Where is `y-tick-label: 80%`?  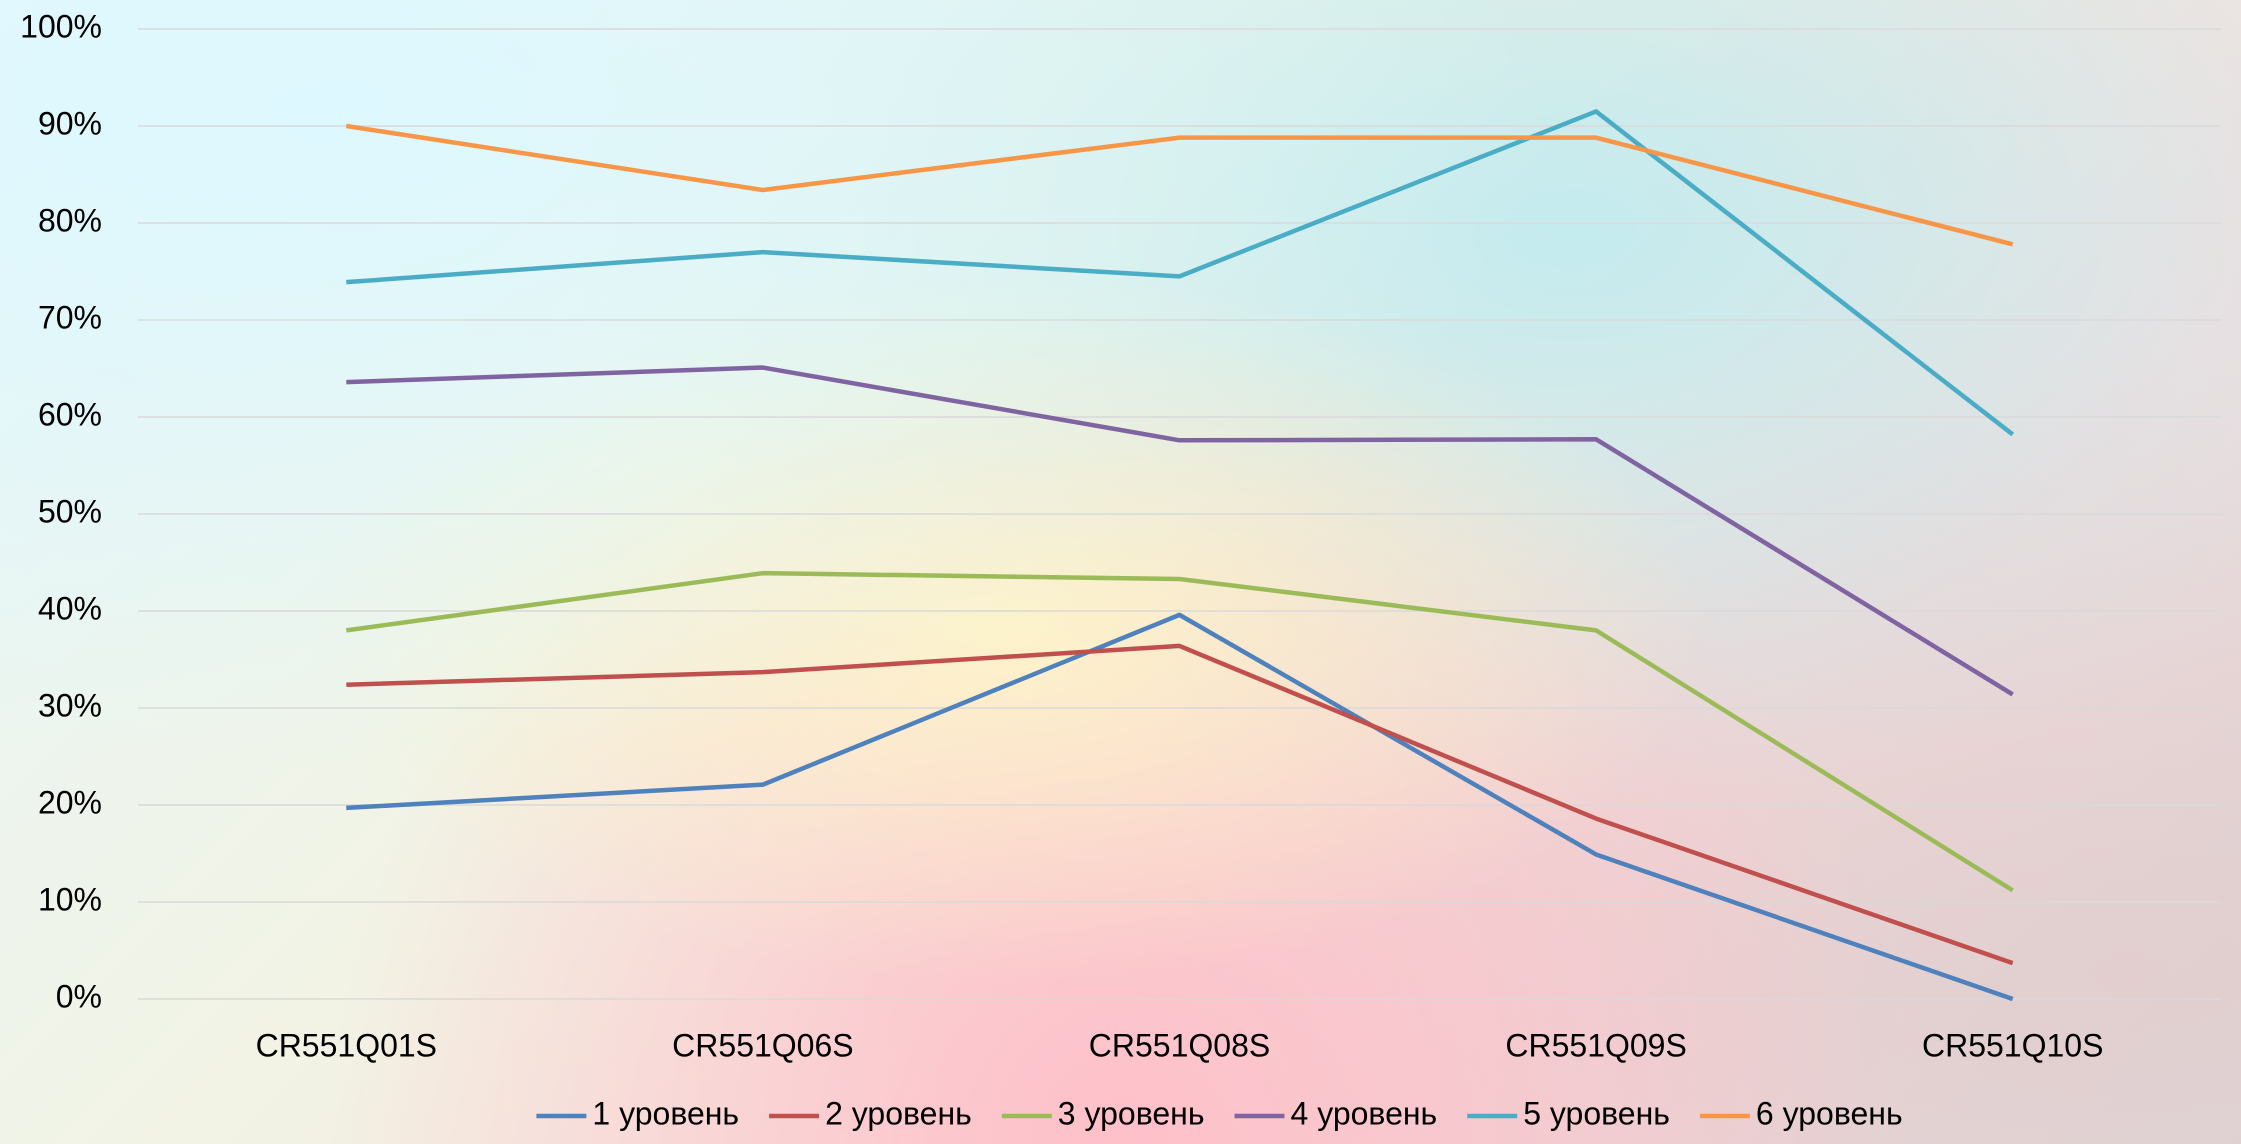
y-tick-label: 80% is located at coordinates (70, 220).